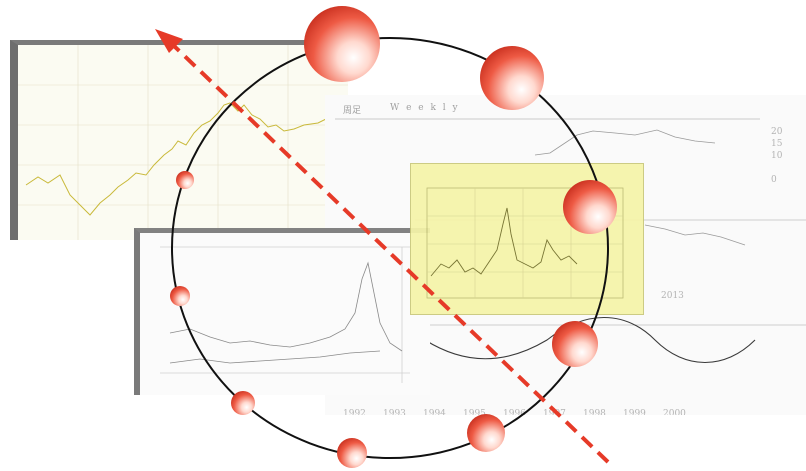  What do you see at coordinates (777, 156) in the screenshot?
I see `axis-tick: 10` at bounding box center [777, 156].